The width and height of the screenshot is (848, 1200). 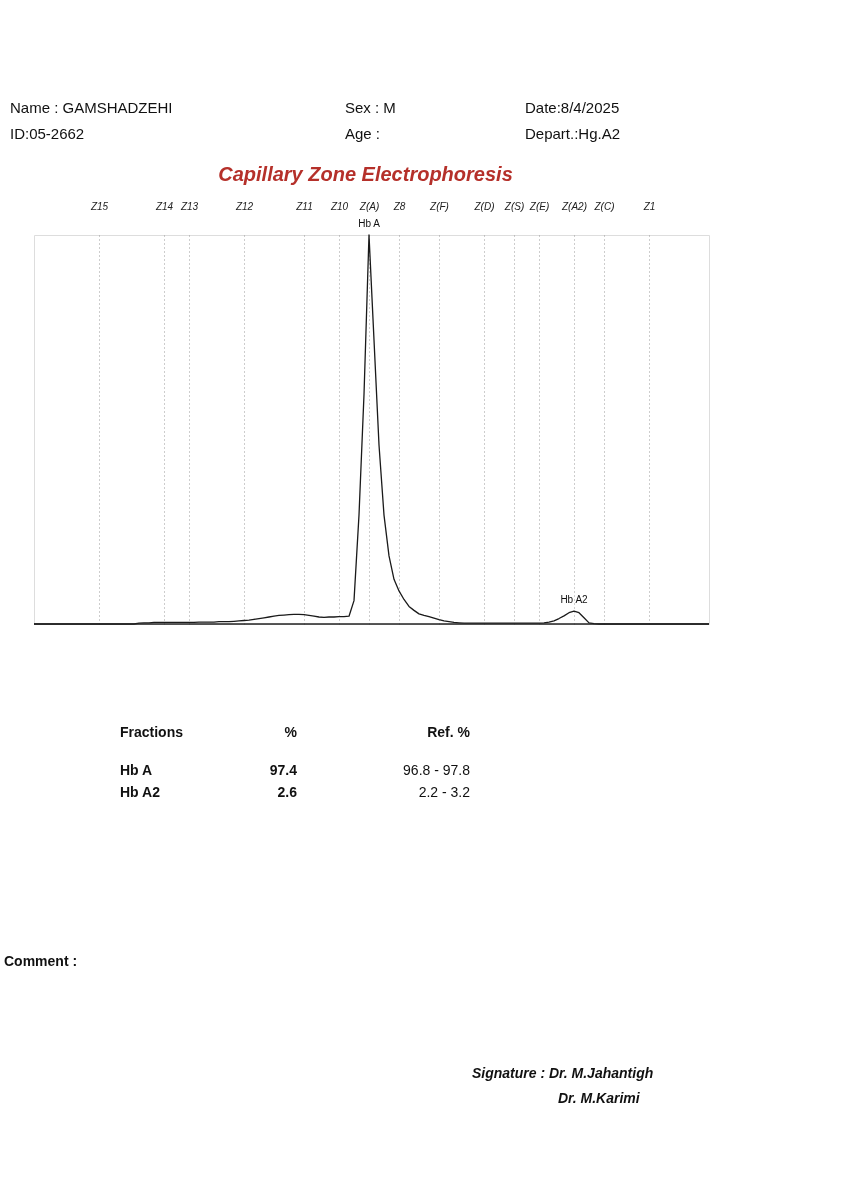 I want to click on x-tick-label: Z8, so click(x=399, y=206).